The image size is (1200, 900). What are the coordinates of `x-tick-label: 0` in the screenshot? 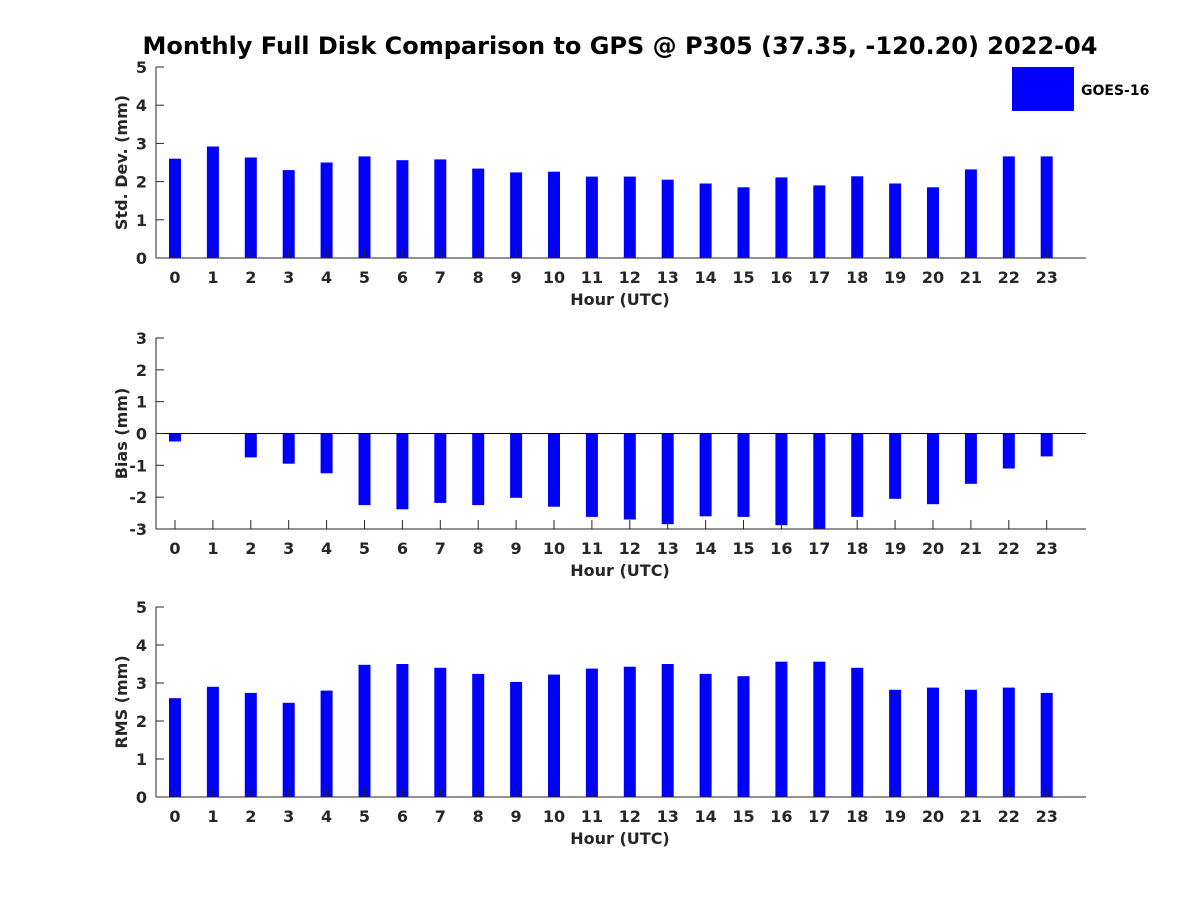 It's located at (174, 277).